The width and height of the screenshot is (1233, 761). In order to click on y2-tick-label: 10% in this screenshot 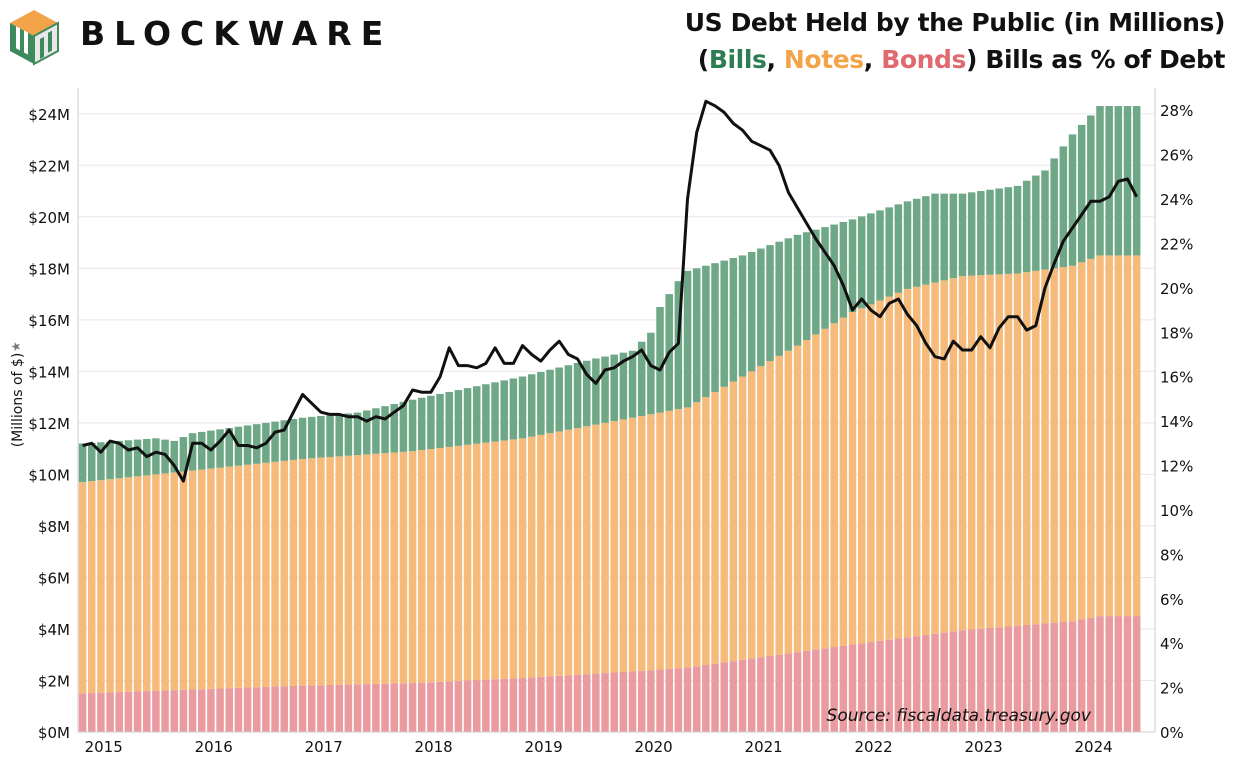, I will do `click(1176, 511)`.